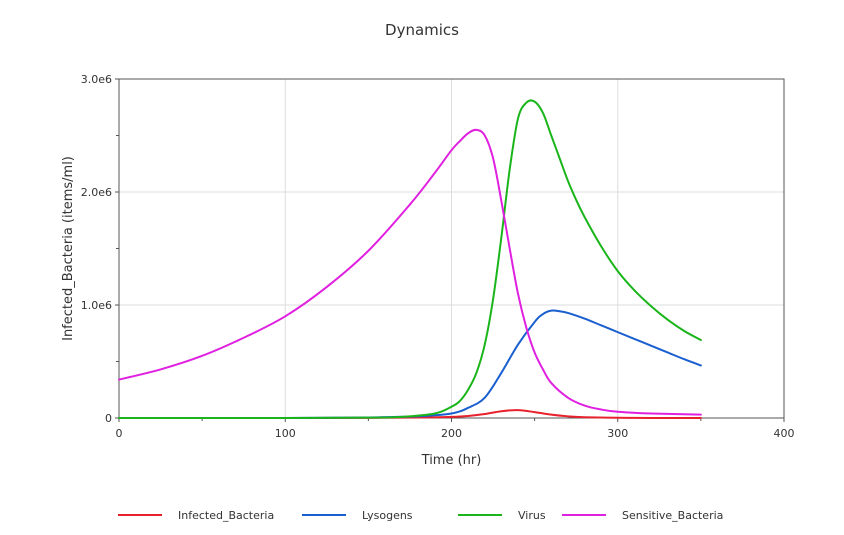  What do you see at coordinates (108, 418) in the screenshot?
I see `y-tick-label: 0` at bounding box center [108, 418].